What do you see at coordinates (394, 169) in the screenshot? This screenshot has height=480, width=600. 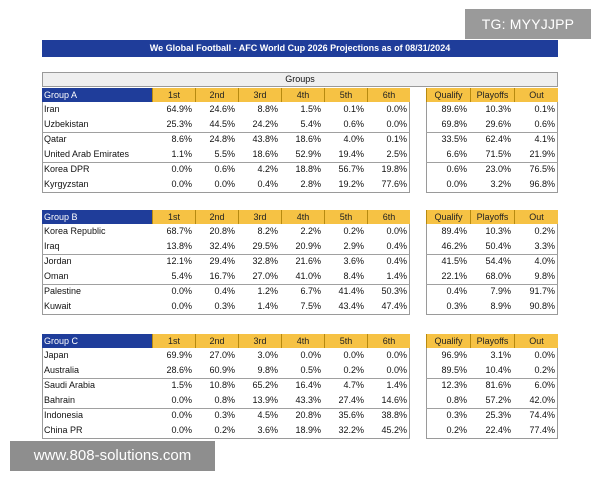 I see `place-probability: 19.8%` at bounding box center [394, 169].